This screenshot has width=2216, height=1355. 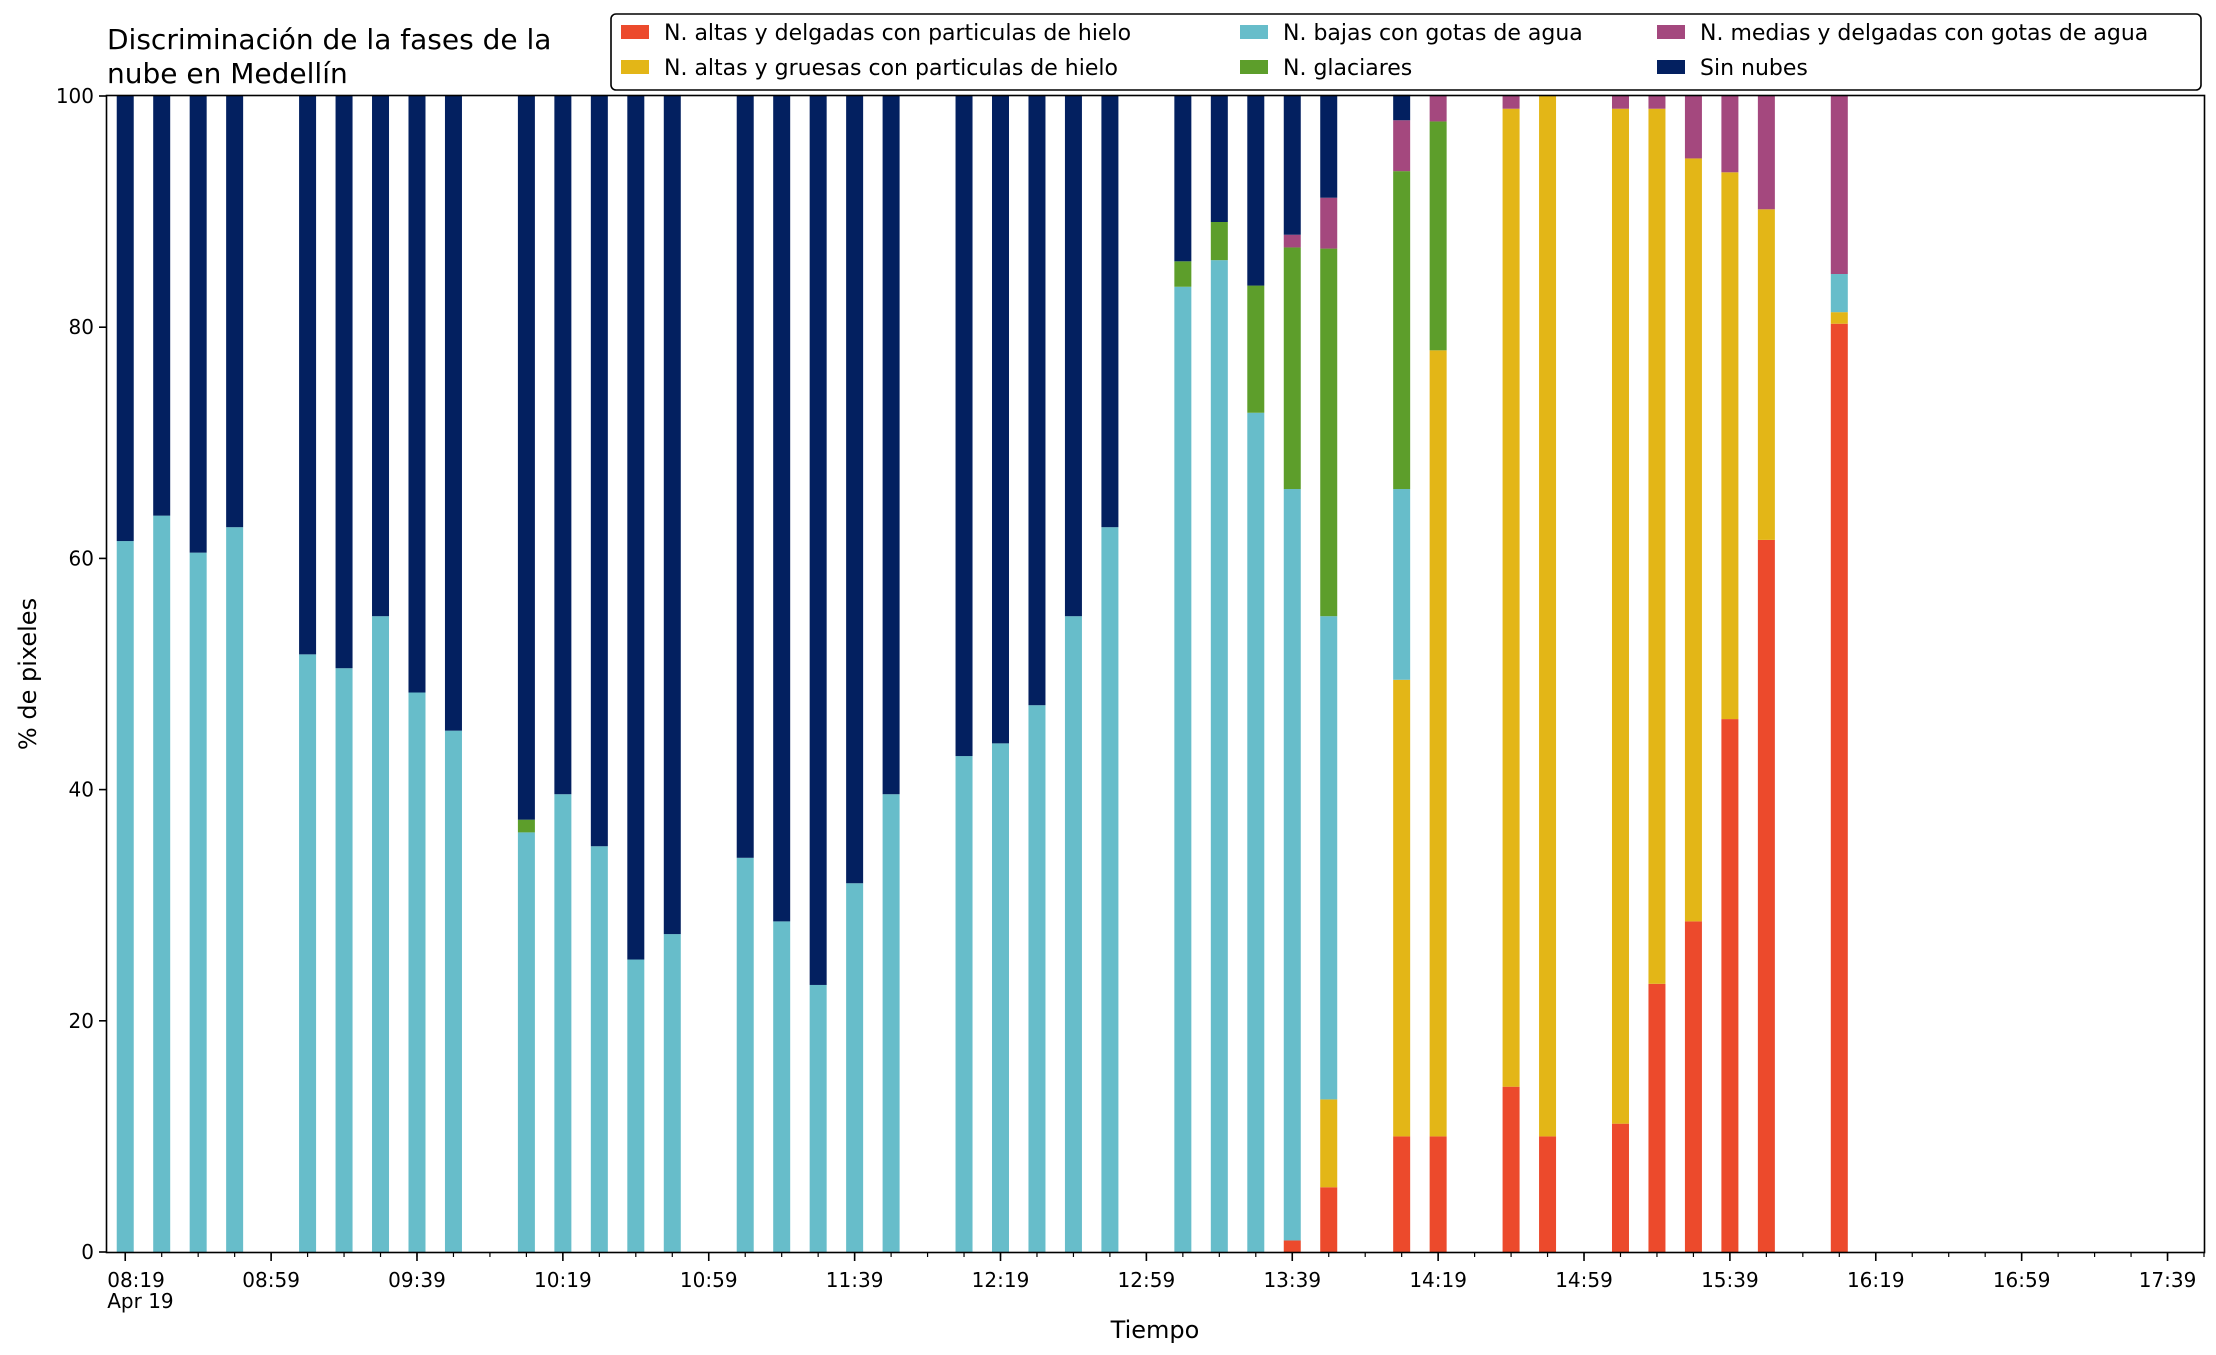 What do you see at coordinates (1219, 756) in the screenshot?
I see `bar-segment-1319-s2` at bounding box center [1219, 756].